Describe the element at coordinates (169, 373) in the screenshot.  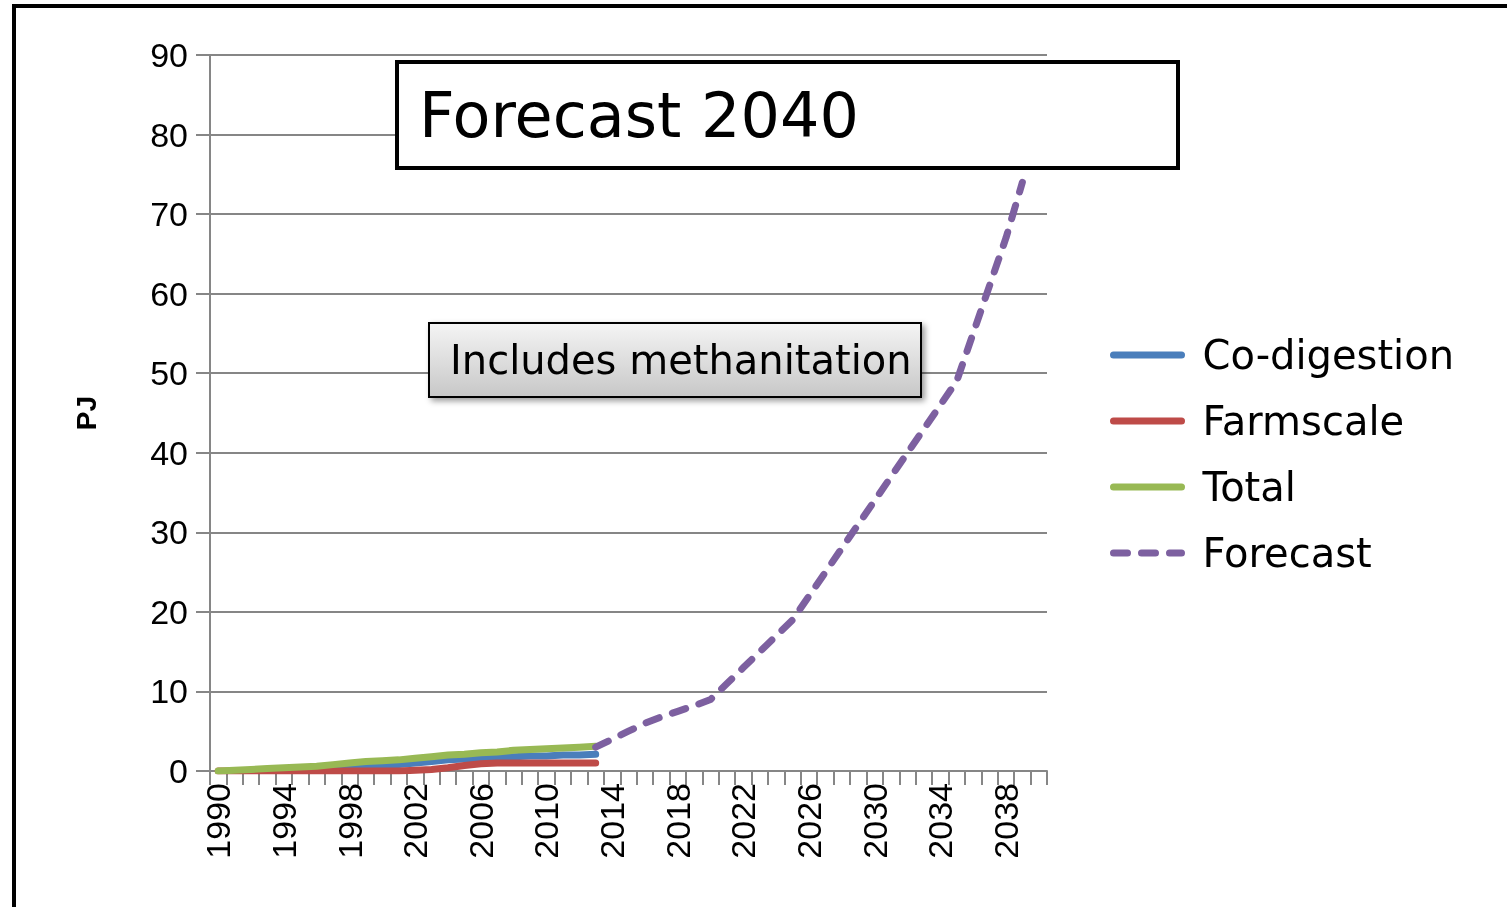
I see `y-tick-label: 50` at that location.